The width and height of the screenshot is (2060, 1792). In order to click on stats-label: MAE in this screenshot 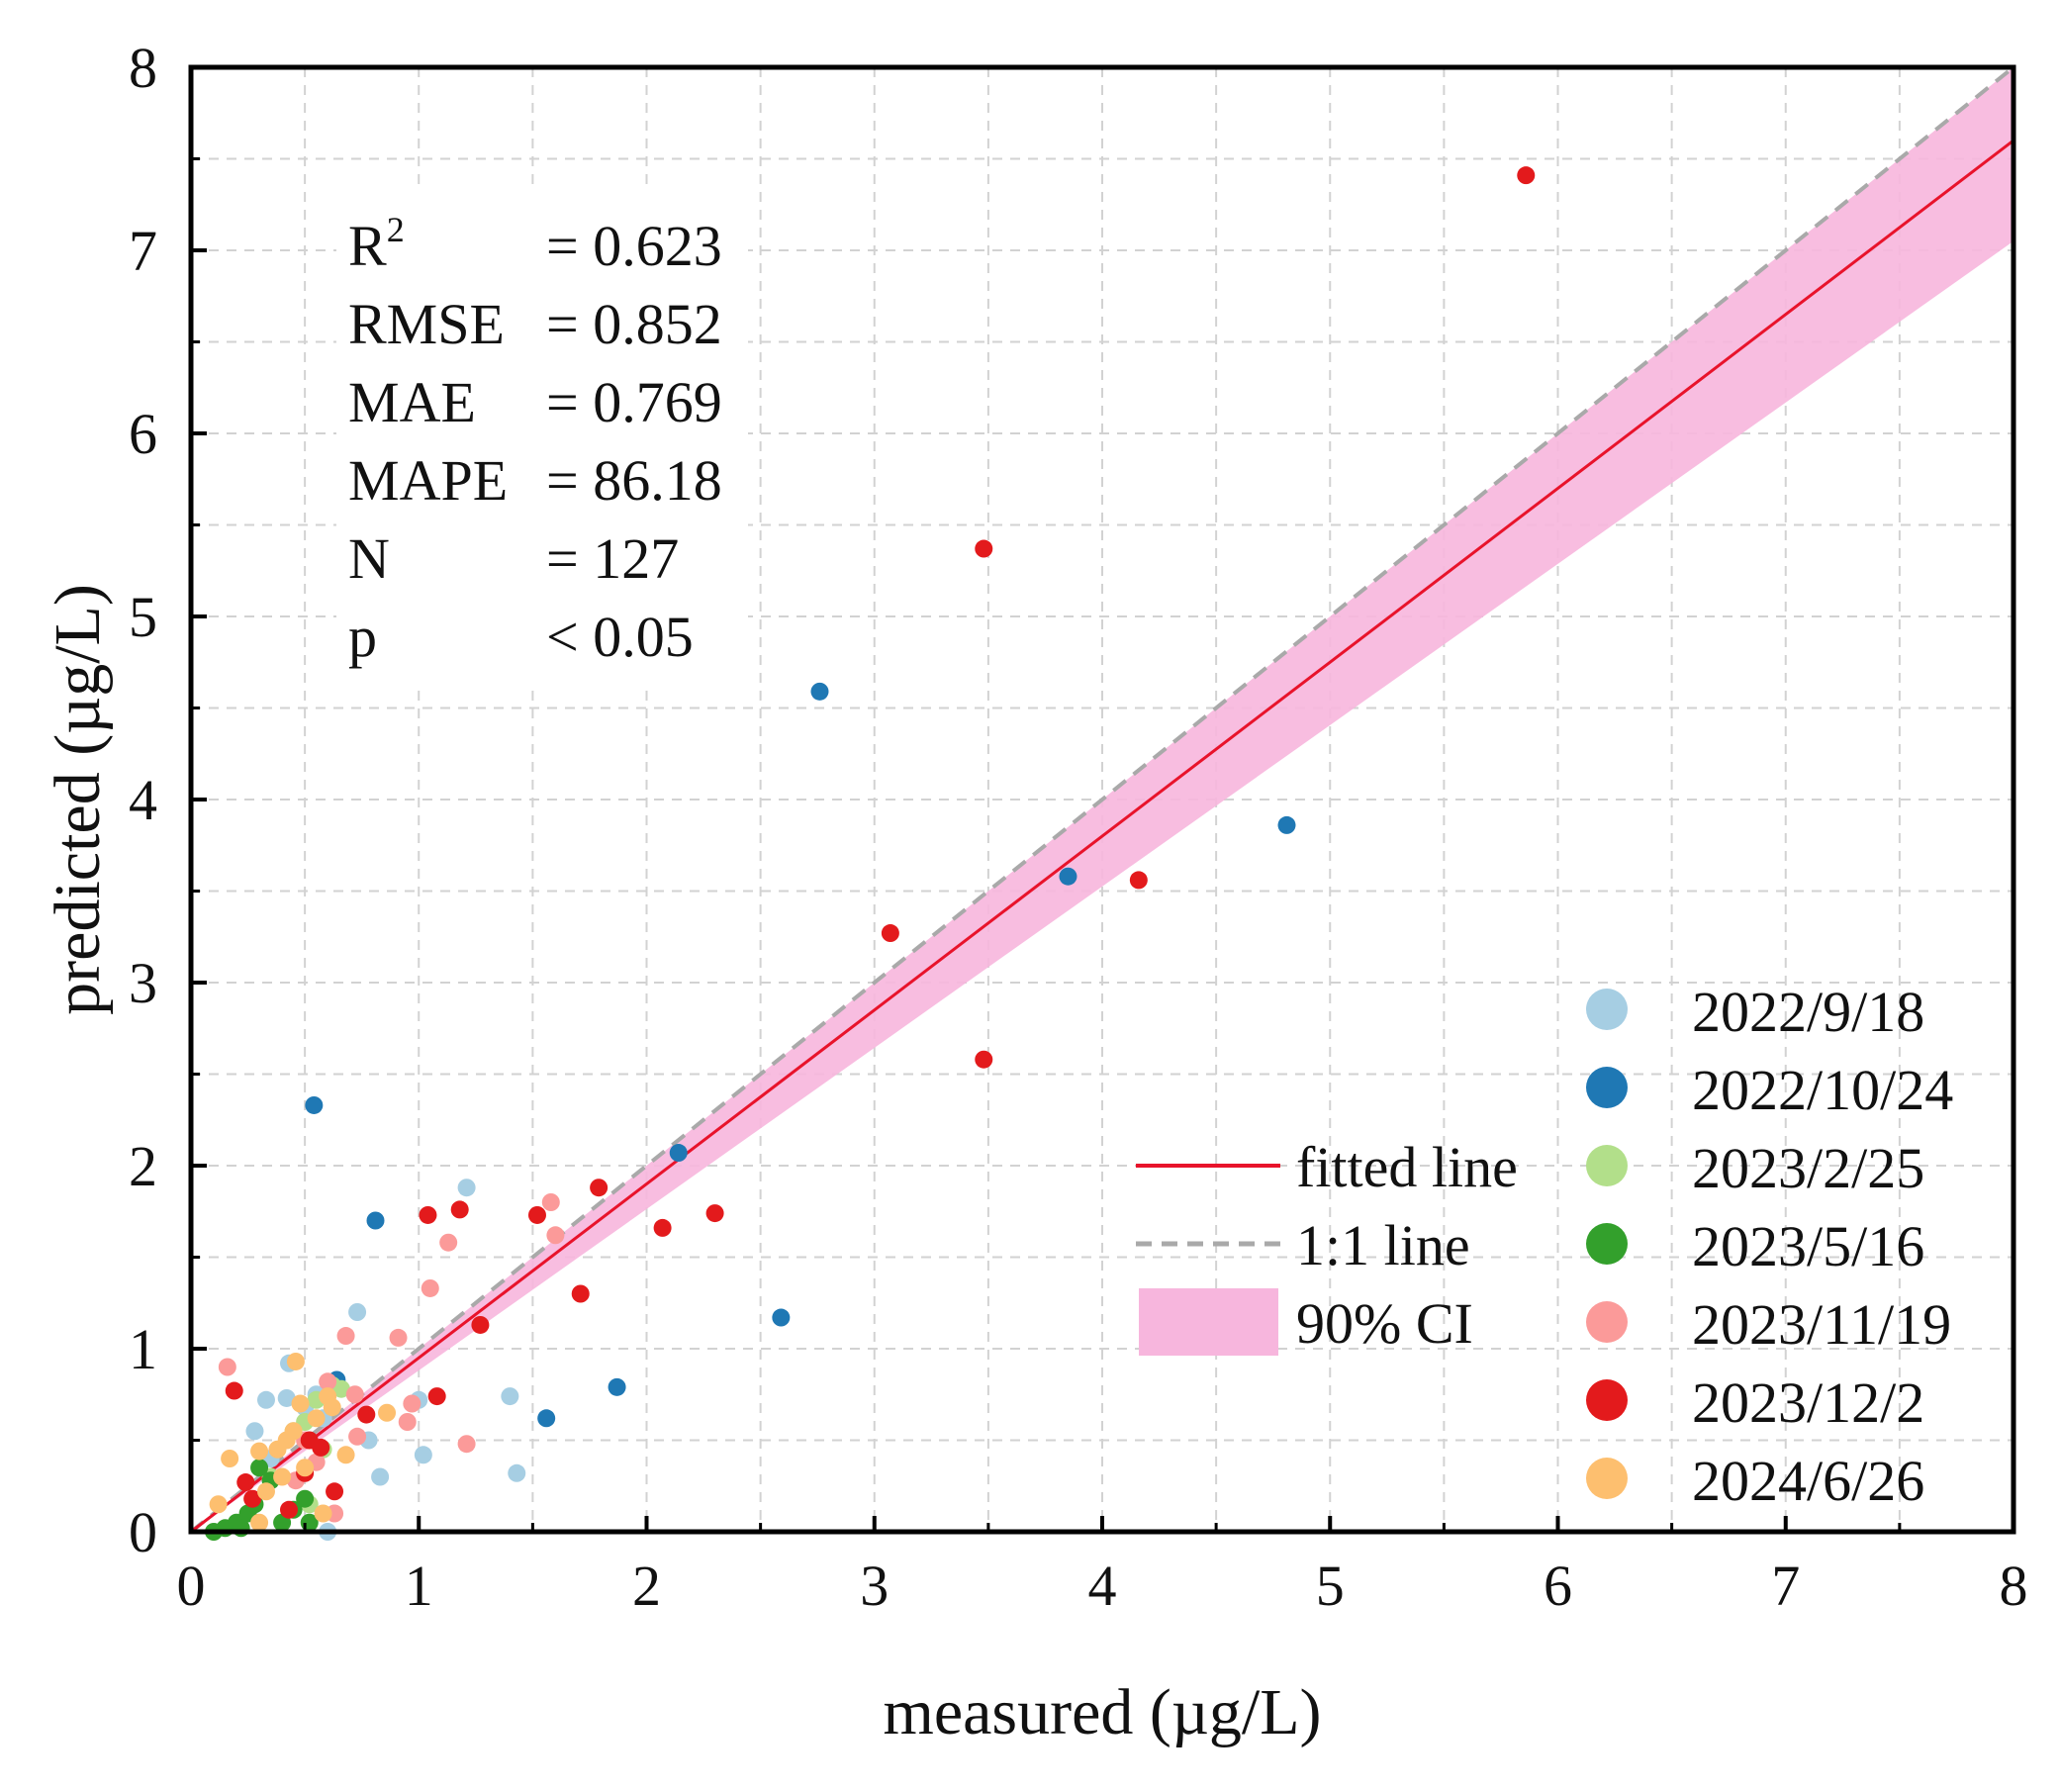, I will do `click(412, 402)`.